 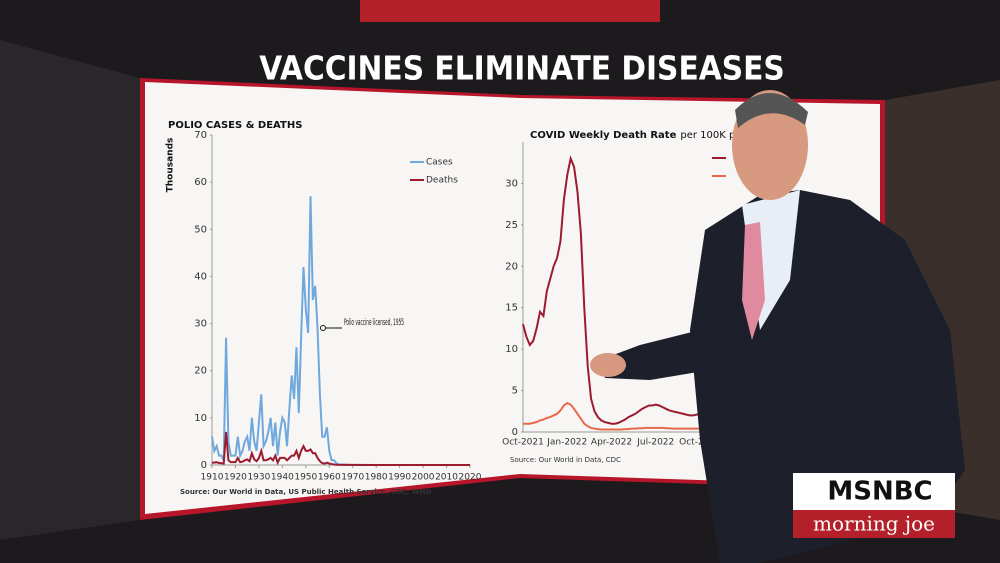 What do you see at coordinates (565, 460) in the screenshot?
I see `source-note: Source: Our World in Data, CDC` at bounding box center [565, 460].